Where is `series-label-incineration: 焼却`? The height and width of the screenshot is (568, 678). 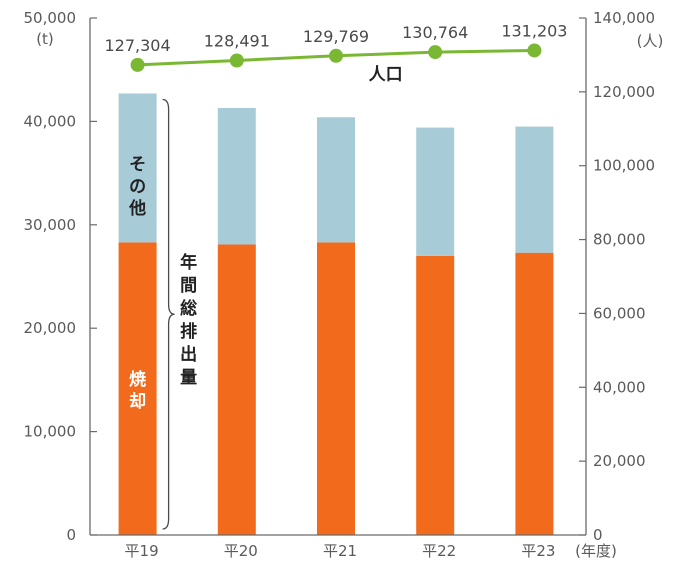
series-label-incineration: 焼却 is located at coordinates (137, 390).